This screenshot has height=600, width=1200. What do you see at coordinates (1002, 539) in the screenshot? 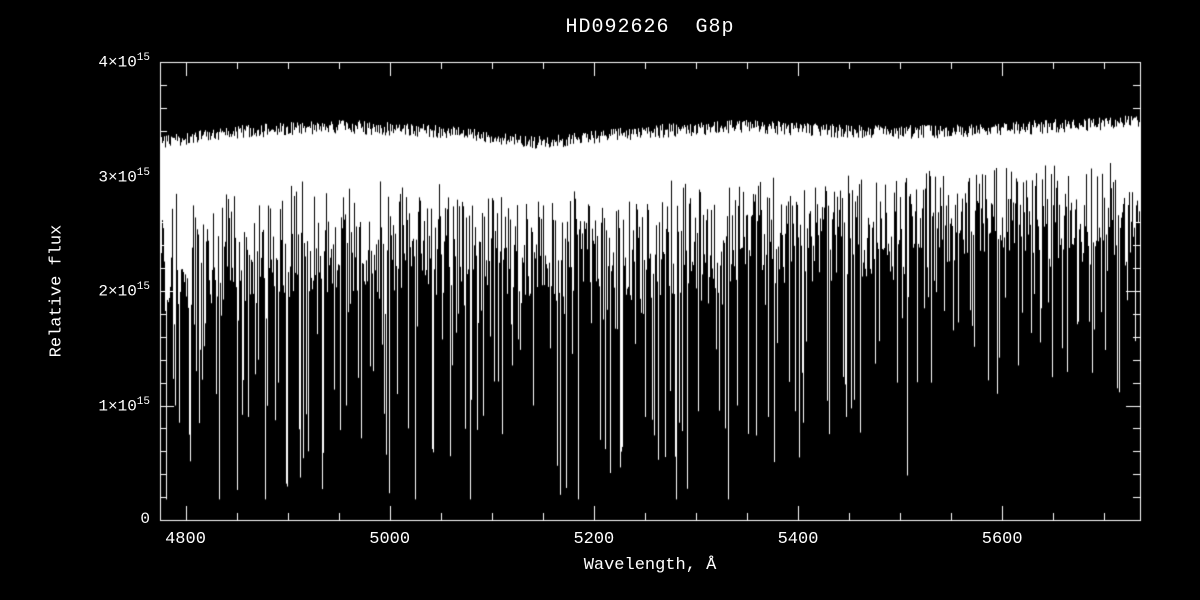
I see `x-tick-label: 5600` at bounding box center [1002, 539].